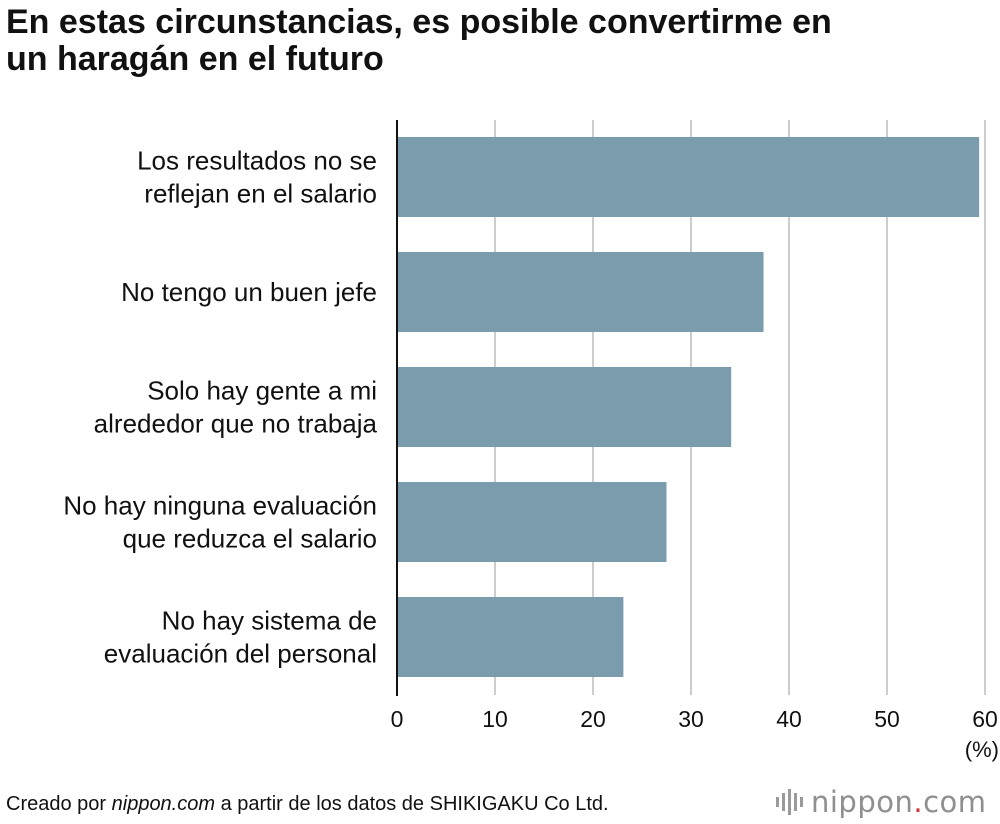  I want to click on category-label-line: reflejan en el salario, so click(260, 194).